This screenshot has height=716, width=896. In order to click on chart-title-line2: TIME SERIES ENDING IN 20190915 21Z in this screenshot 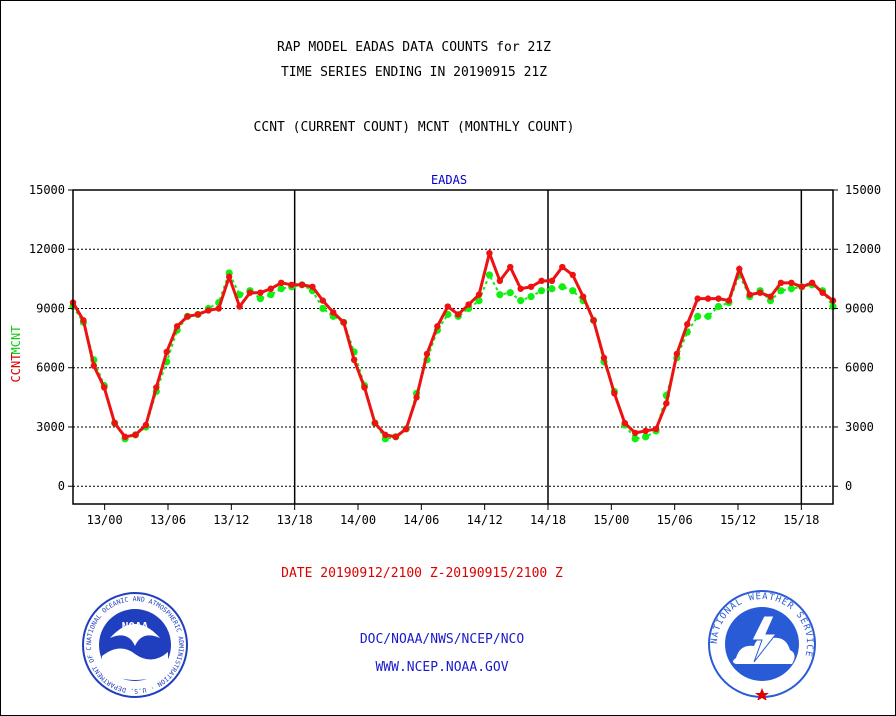, I will do `click(414, 72)`.